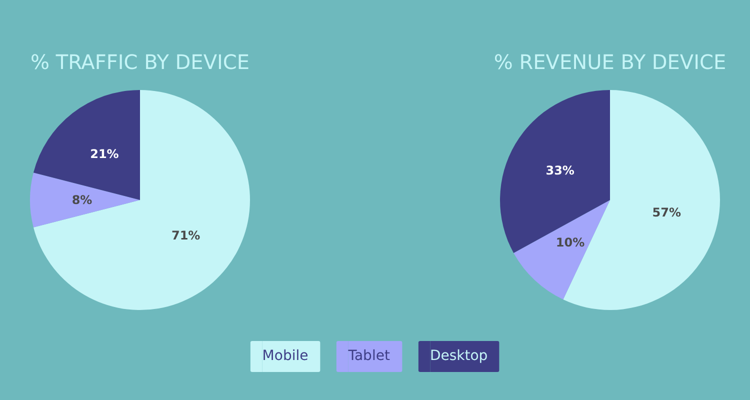 The width and height of the screenshot is (750, 400). What do you see at coordinates (610, 62) in the screenshot?
I see `slice-label: % REVENUE BY DEVICE` at bounding box center [610, 62].